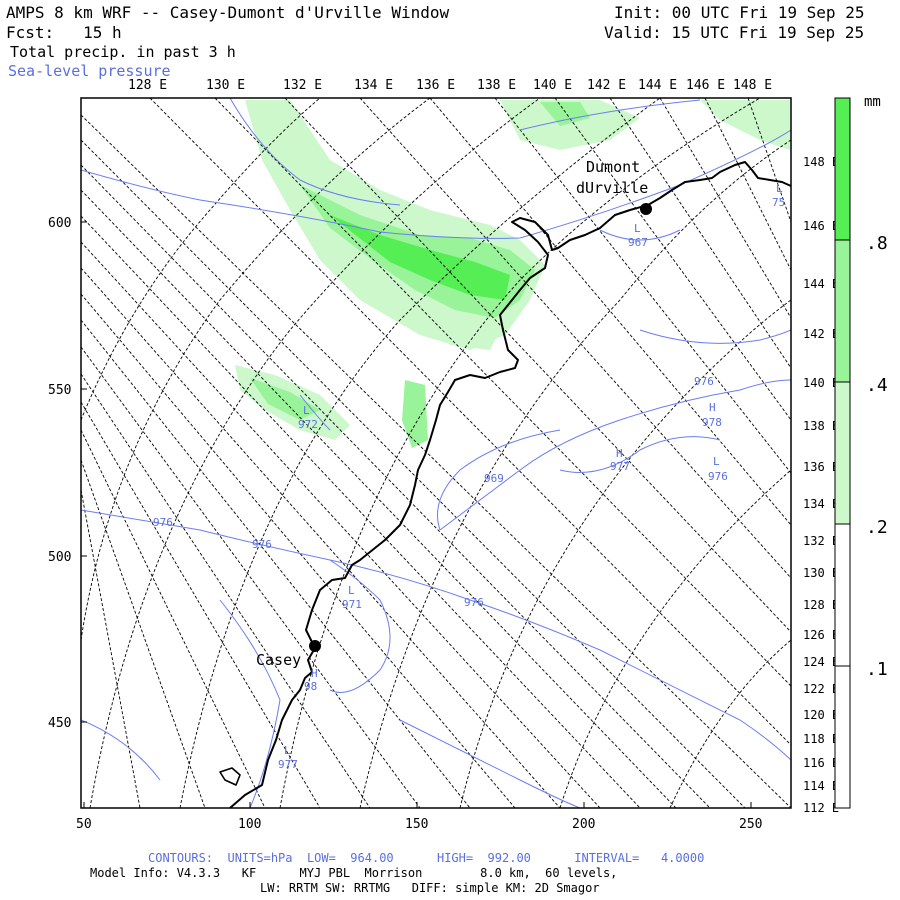 The image size is (900, 900). Describe the element at coordinates (435, 85) in the screenshot. I see `top-lon-label: 136 E` at that location.